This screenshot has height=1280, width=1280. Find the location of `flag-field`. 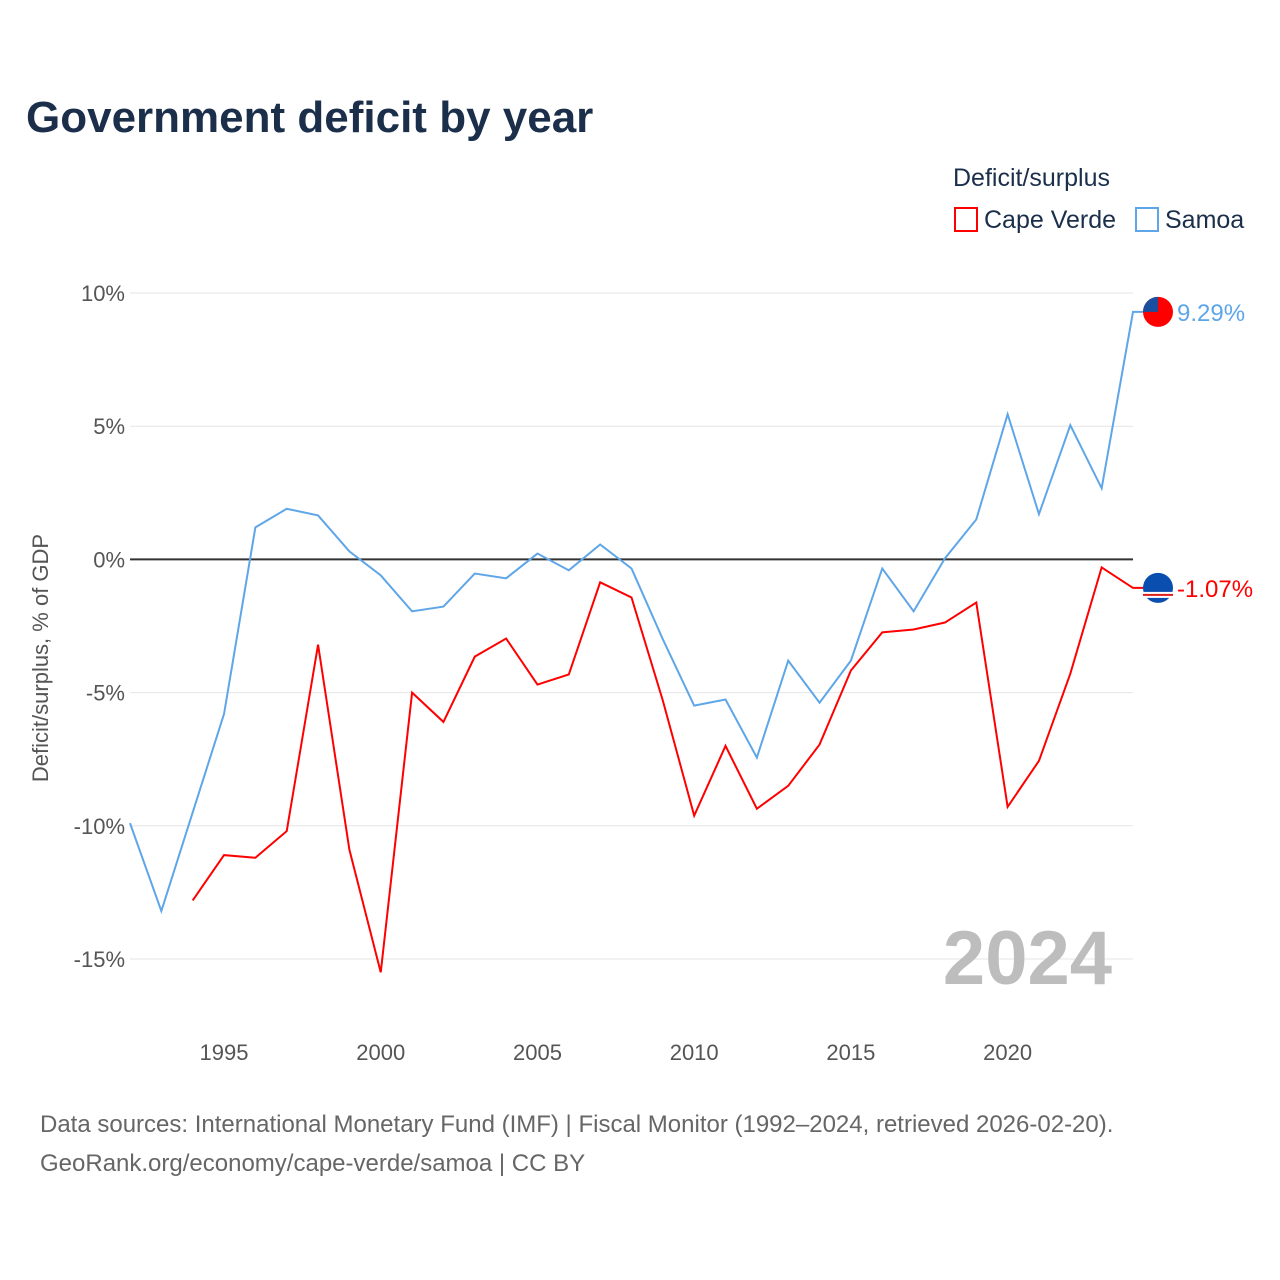

flag-field is located at coordinates (1158, 587).